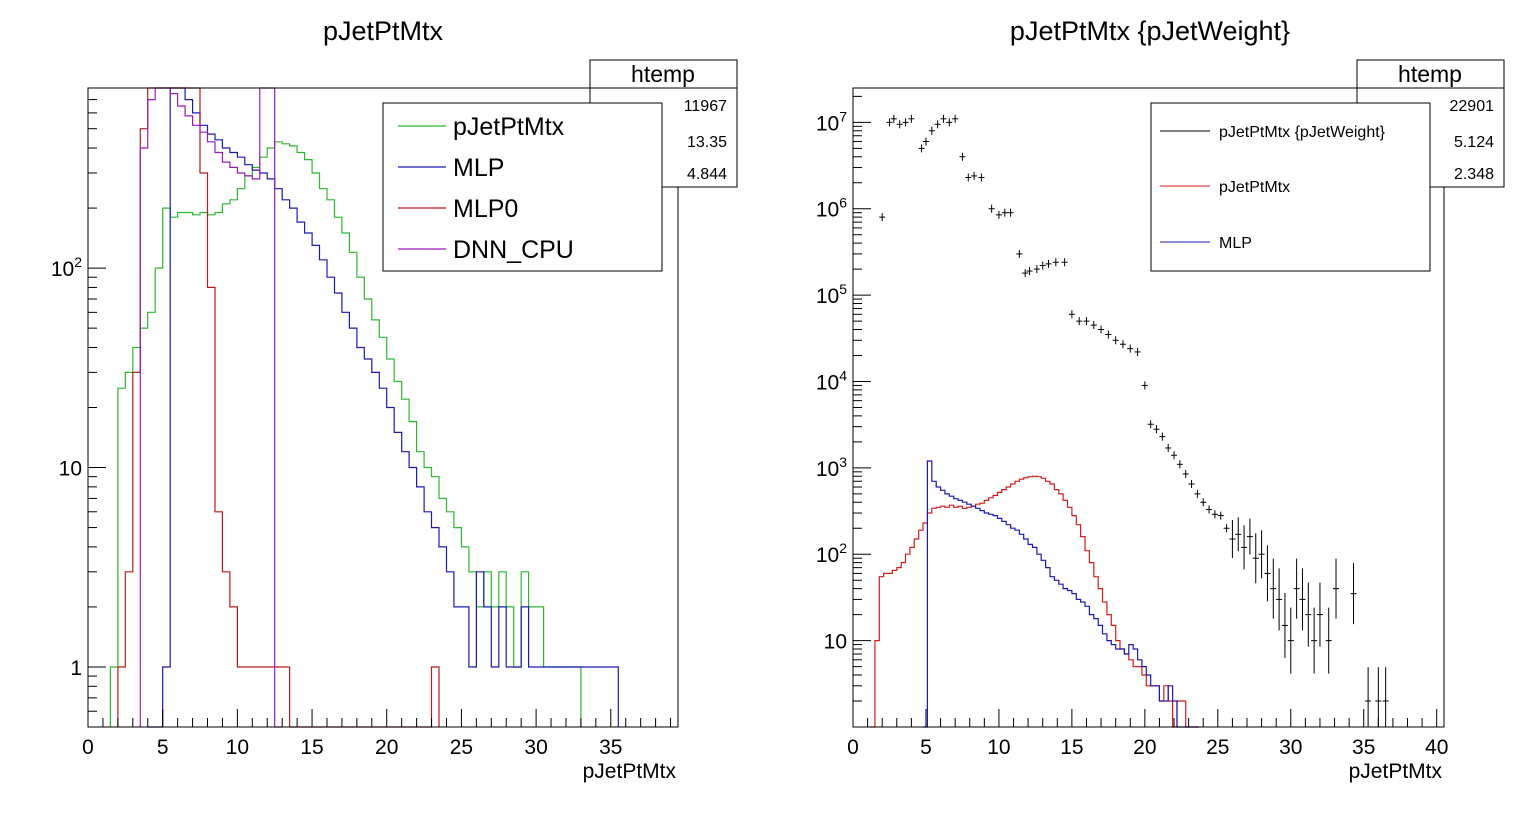  Describe the element at coordinates (1150, 31) in the screenshot. I see `right-title: pJetPtMtx {pJetWeight}` at that location.